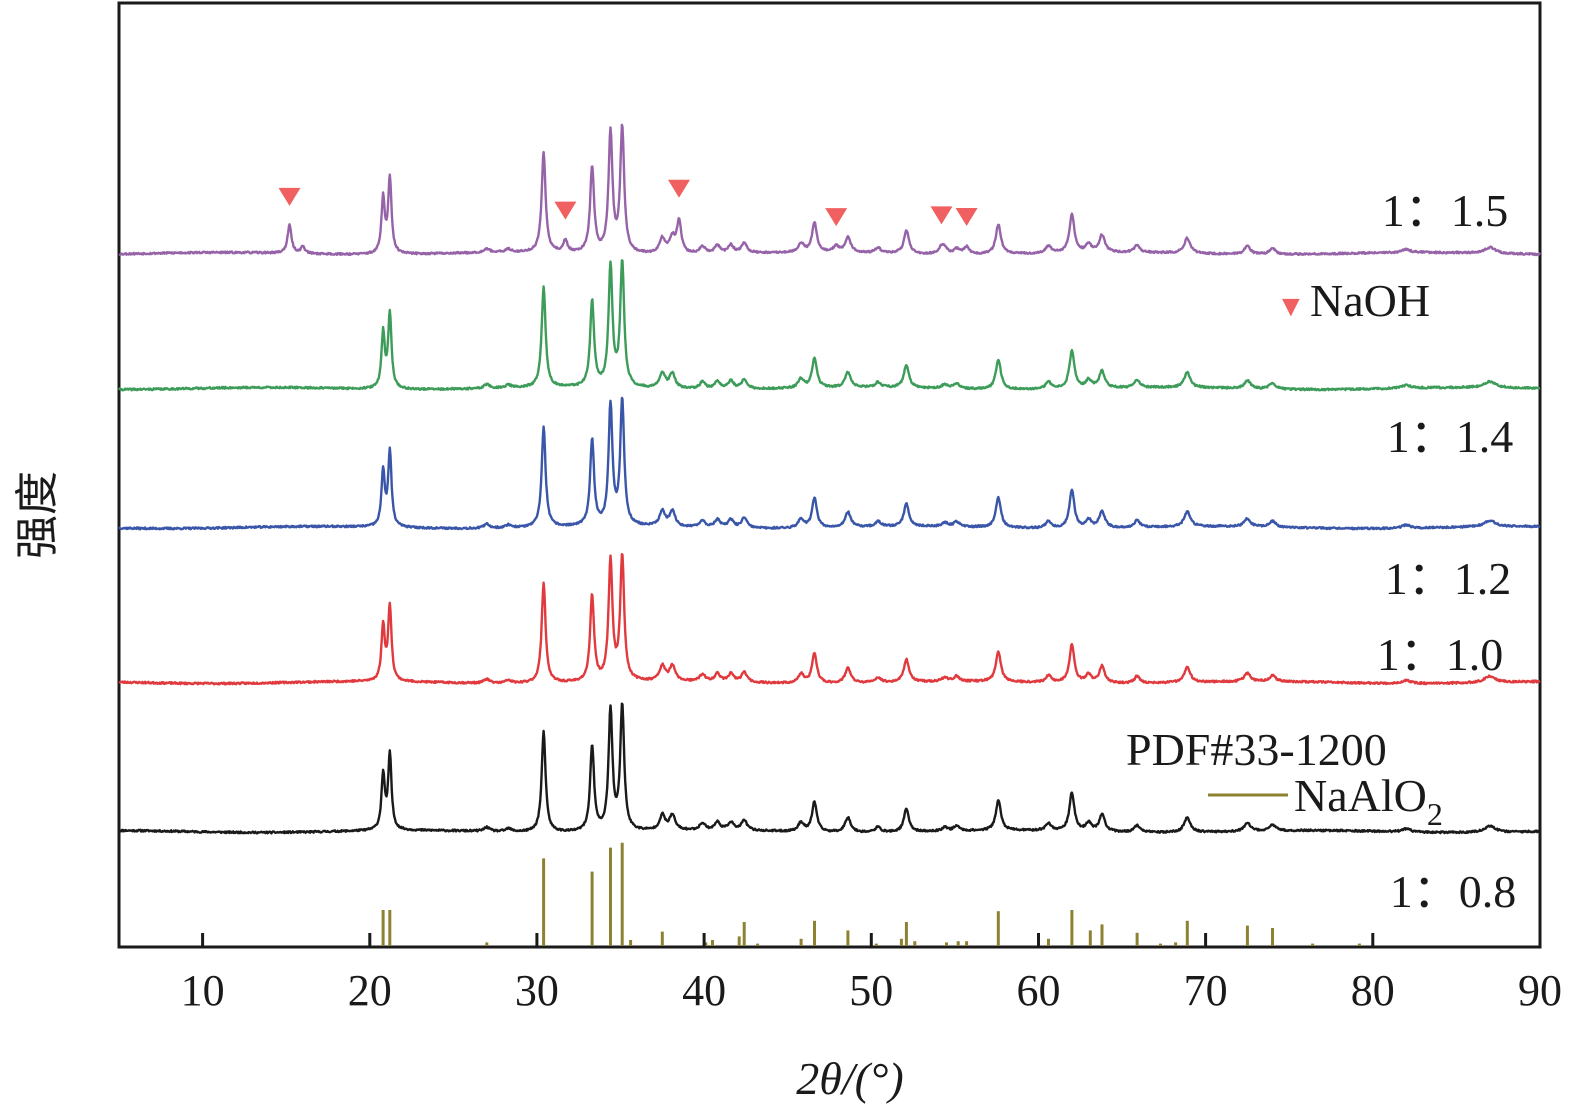  Describe the element at coordinates (871, 940) in the screenshot. I see `x-axis-ticks` at that location.